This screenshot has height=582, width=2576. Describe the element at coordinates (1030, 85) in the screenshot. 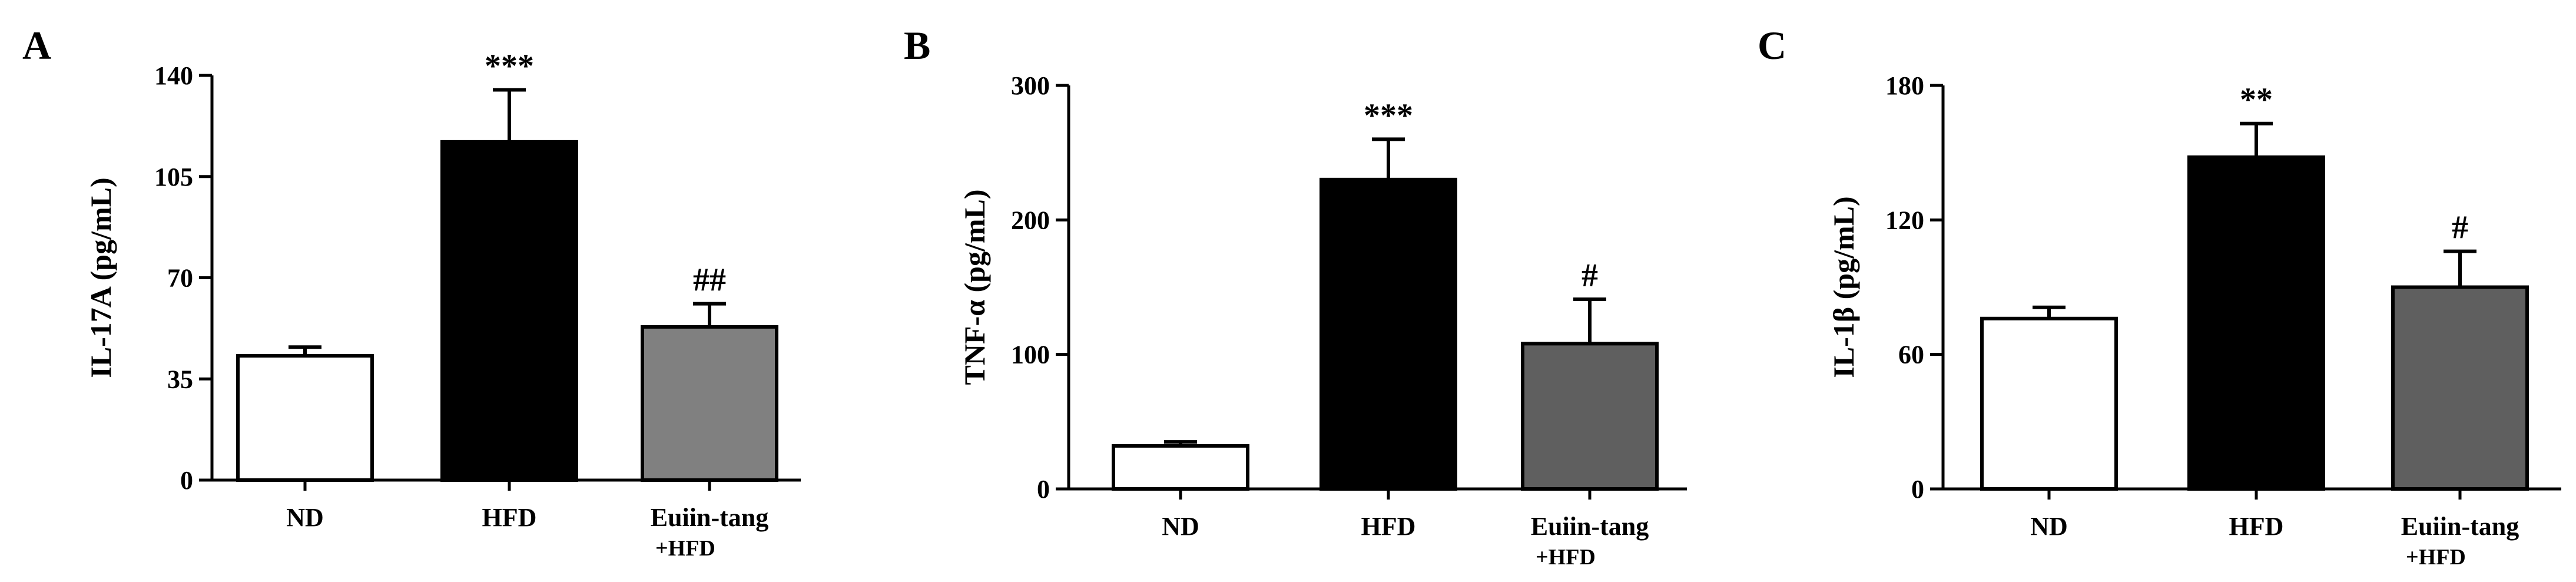

I see `y-tick-label: 300` at that location.